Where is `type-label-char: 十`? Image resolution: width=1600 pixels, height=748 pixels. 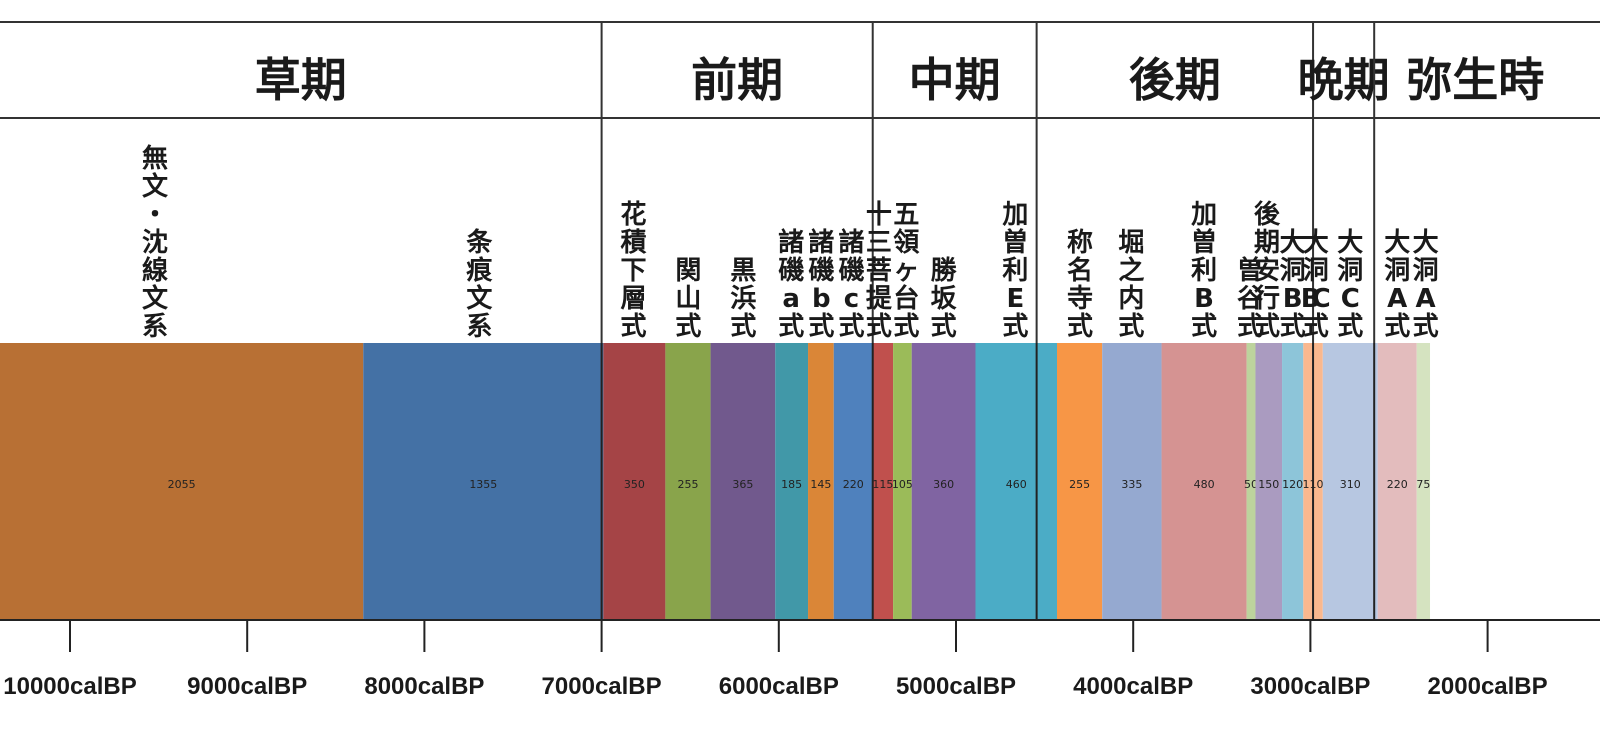 type-label-char: 十 is located at coordinates (879, 215).